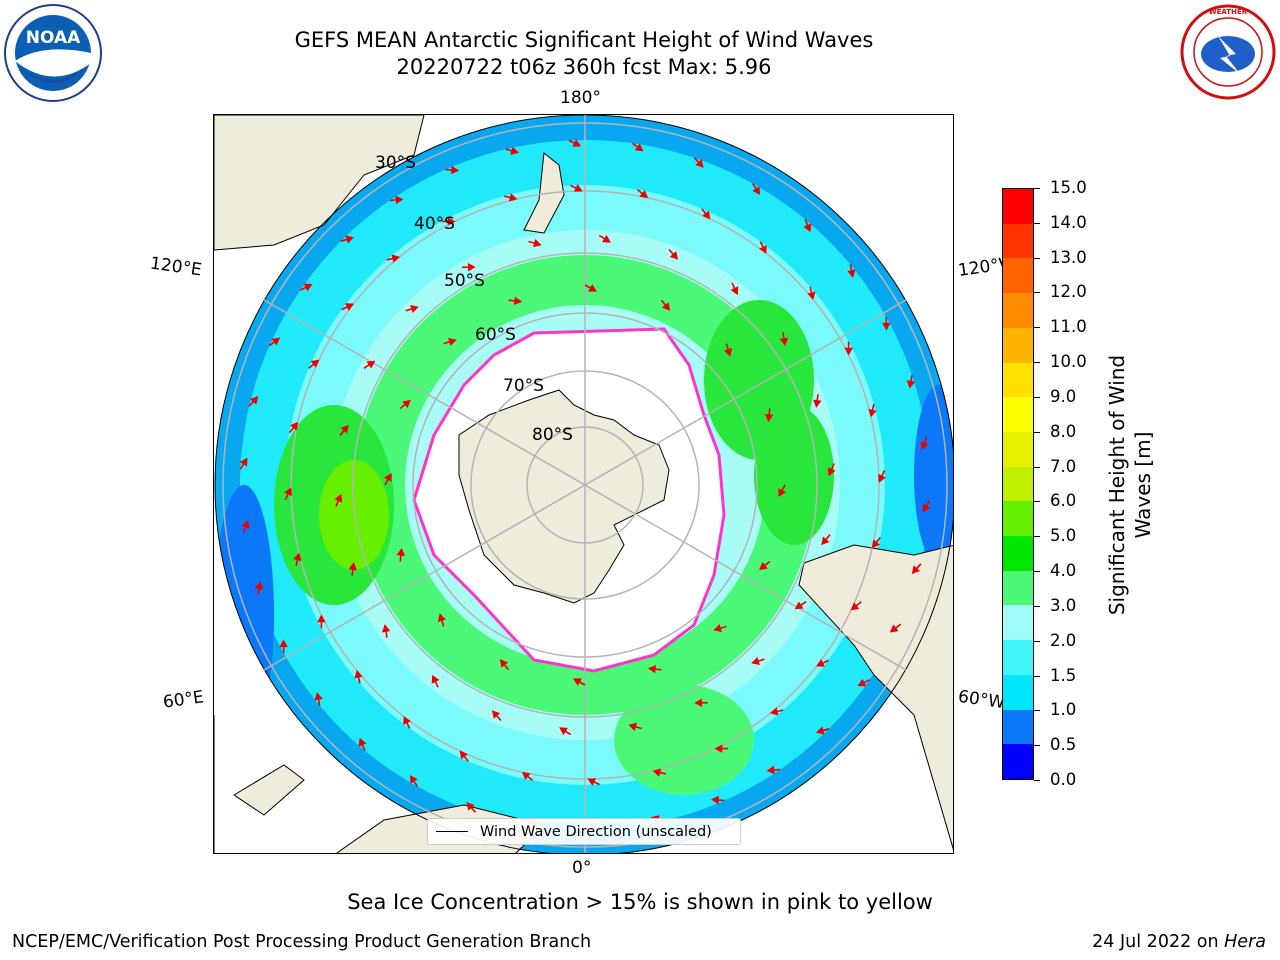 The image size is (1280, 960). Describe the element at coordinates (1063, 396) in the screenshot. I see `colorbar-tick-label: 9.0` at that location.